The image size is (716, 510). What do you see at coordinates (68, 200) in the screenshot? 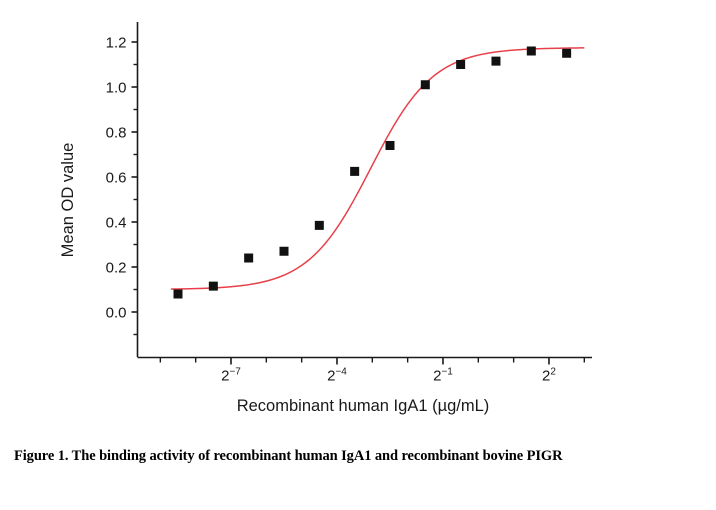
I see `y-axis-title: Mean OD value` at bounding box center [68, 200].